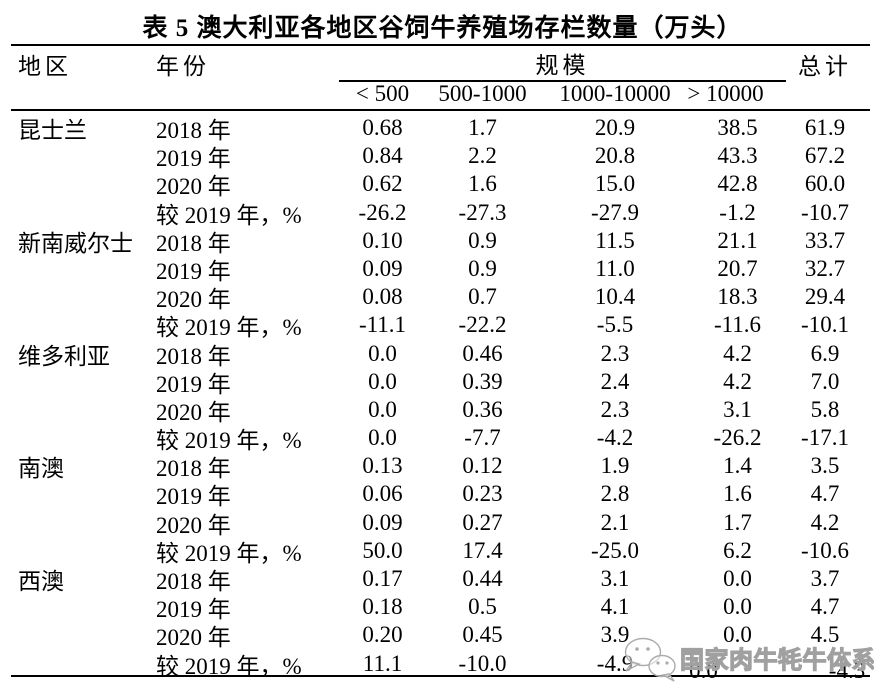 The image size is (885, 695). What do you see at coordinates (847, 670) in the screenshot?
I see `value-cell: -4.3` at bounding box center [847, 670].